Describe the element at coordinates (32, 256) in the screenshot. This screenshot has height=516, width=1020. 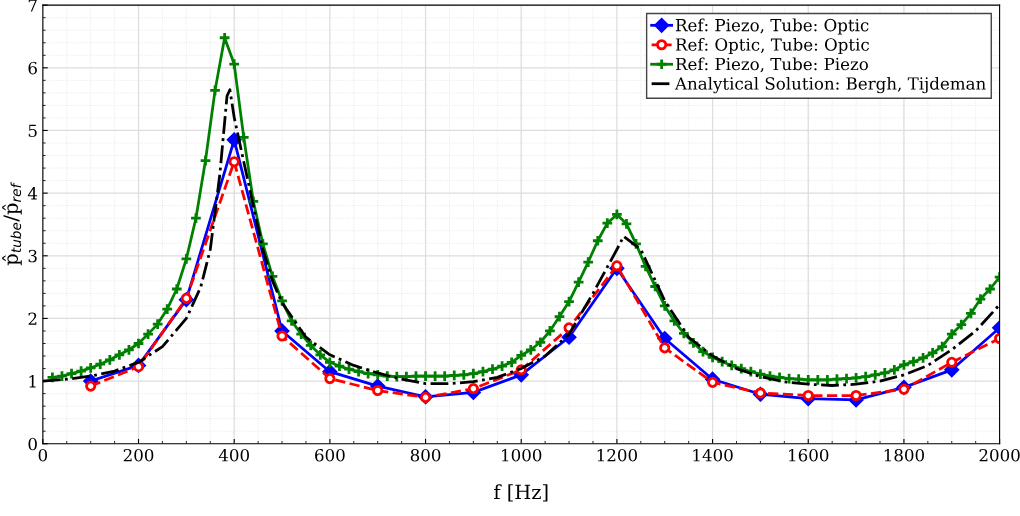
I see `y-tick-label: 3` at that location.